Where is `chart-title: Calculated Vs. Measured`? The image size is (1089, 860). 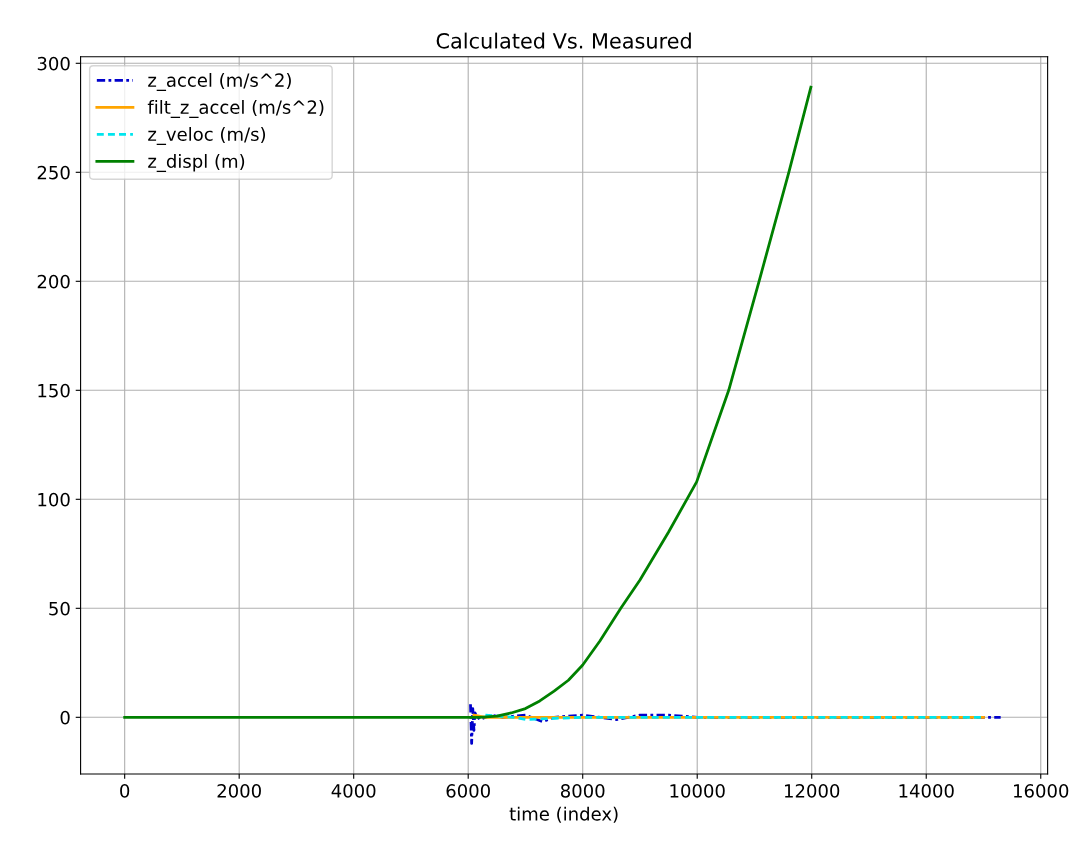 chart-title: Calculated Vs. Measured is located at coordinates (563, 40).